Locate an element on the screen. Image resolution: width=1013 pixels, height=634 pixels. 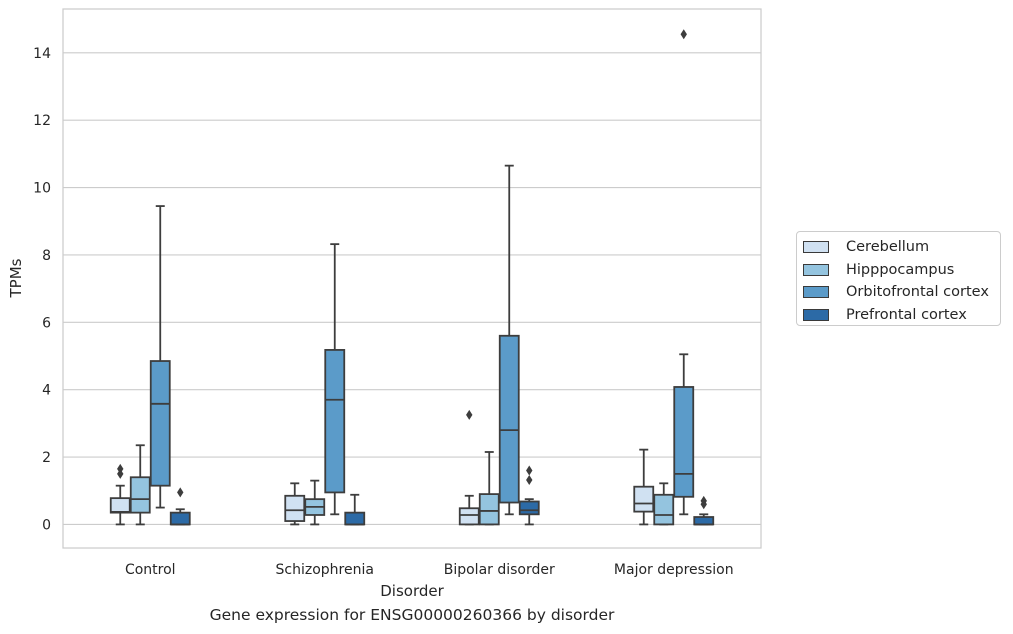
y-tick-label: 0 is located at coordinates (46, 525).